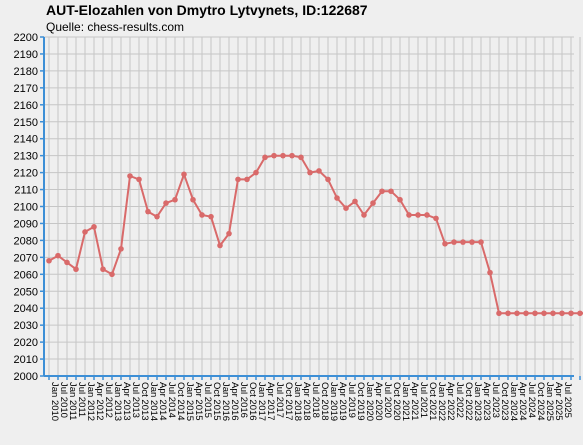  Describe the element at coordinates (477, 401) in the screenshot. I see `x-tick-label: Jan 2023` at that location.